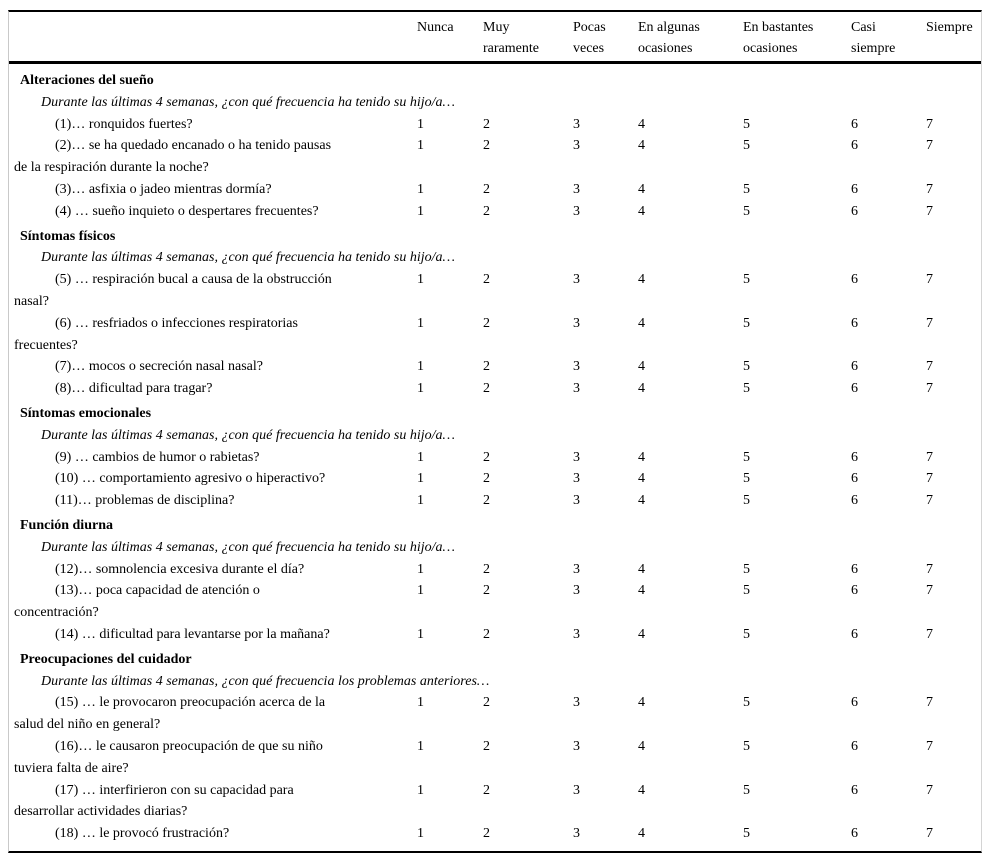 The width and height of the screenshot is (992, 865). What do you see at coordinates (87, 80) in the screenshot?
I see `section-title: Alteraciones del sueño` at bounding box center [87, 80].